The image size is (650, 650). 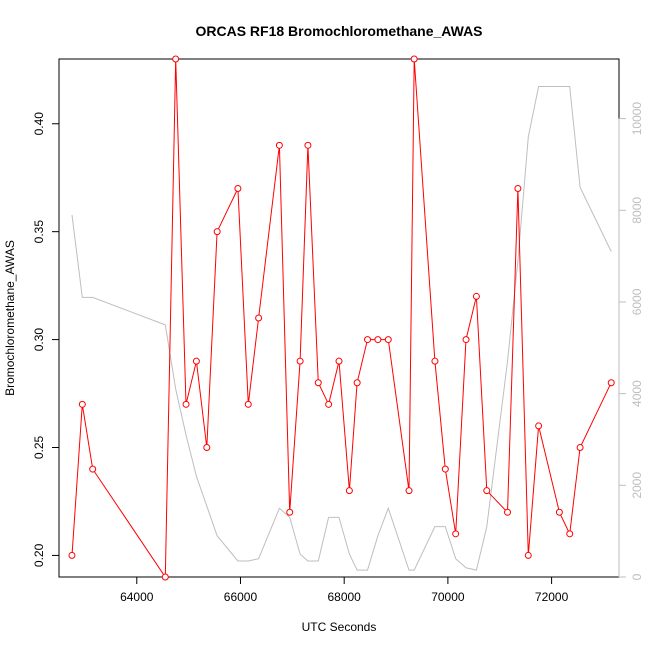 What do you see at coordinates (637, 576) in the screenshot?
I see `y2-tick-label: 0` at bounding box center [637, 576].